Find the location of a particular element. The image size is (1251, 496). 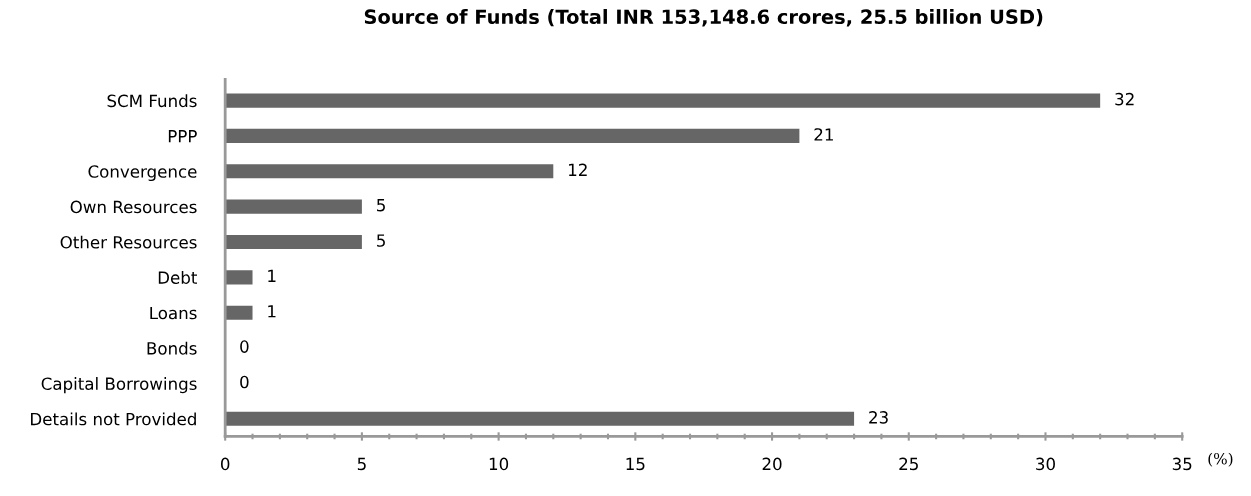

x-tick-label: 20 is located at coordinates (772, 464).